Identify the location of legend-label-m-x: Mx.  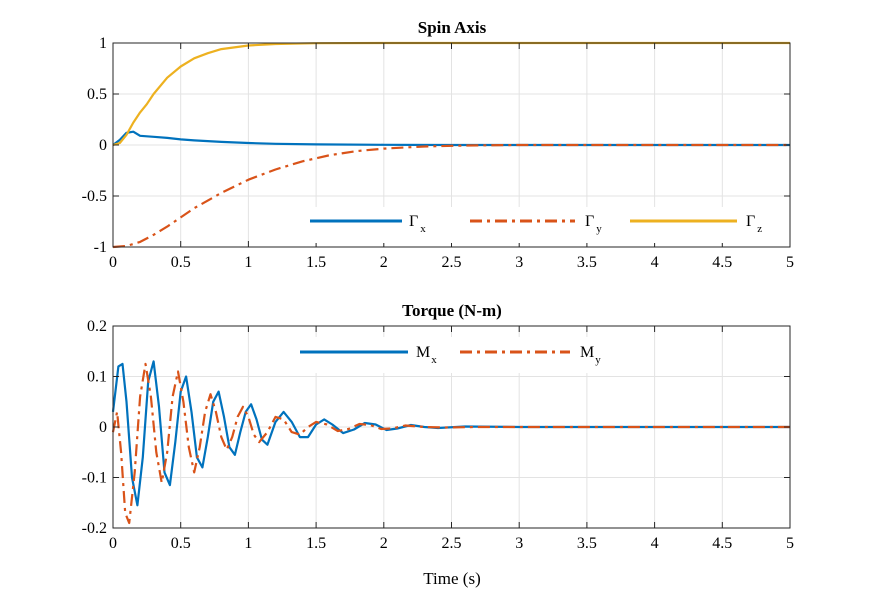
(426, 355).